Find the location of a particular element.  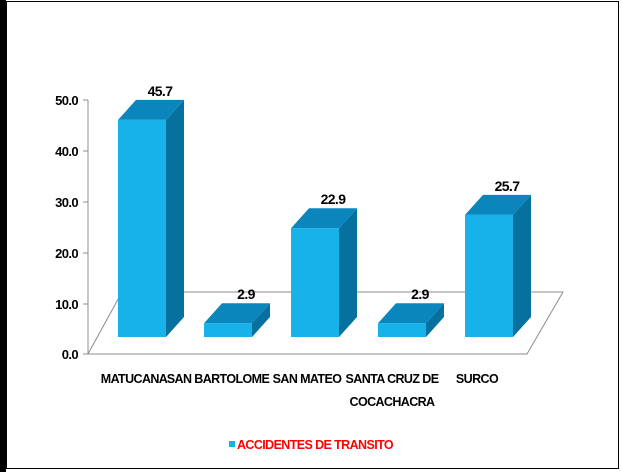

data-label: 25.7 is located at coordinates (508, 186).